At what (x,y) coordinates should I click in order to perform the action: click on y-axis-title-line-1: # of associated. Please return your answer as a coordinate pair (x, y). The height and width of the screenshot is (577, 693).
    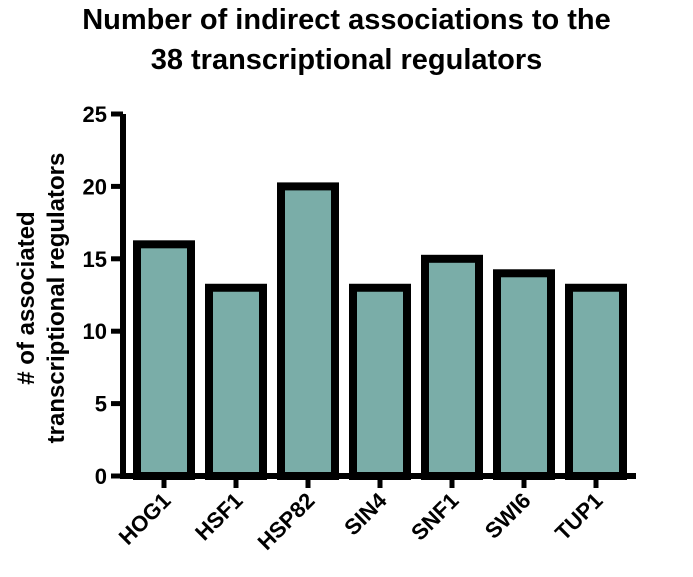
    Looking at the image, I should click on (26, 297).